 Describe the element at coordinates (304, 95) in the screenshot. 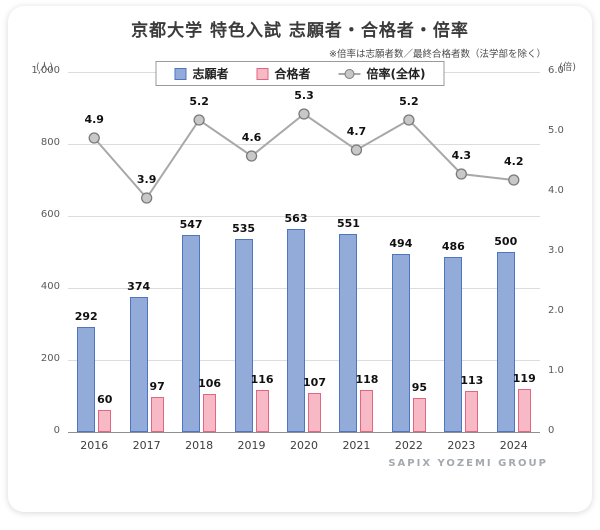

I see `ratio-value-label: 5.3` at that location.